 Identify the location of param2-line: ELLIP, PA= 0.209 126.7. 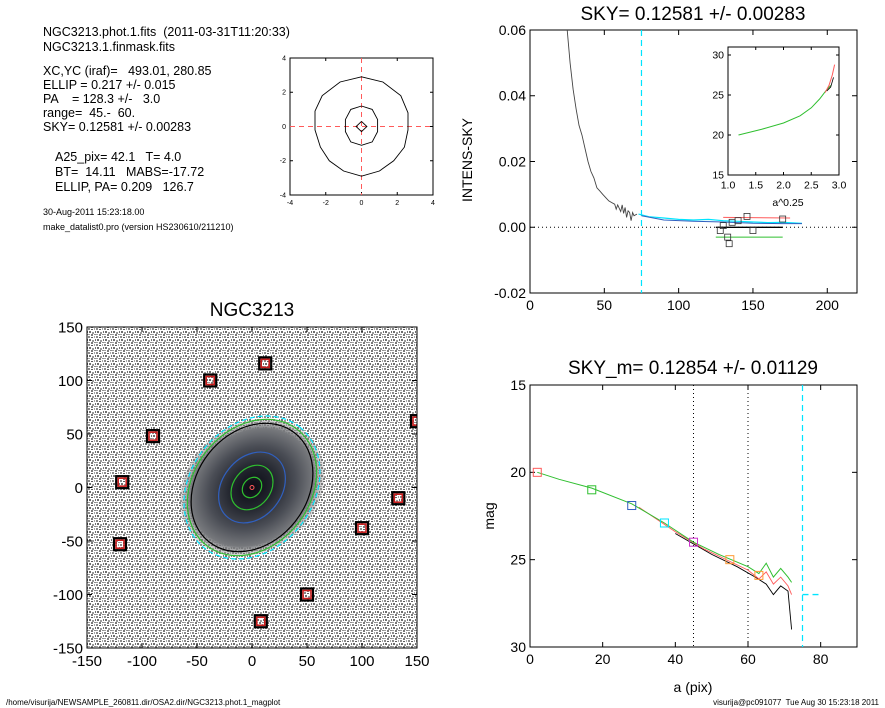
(124, 187).